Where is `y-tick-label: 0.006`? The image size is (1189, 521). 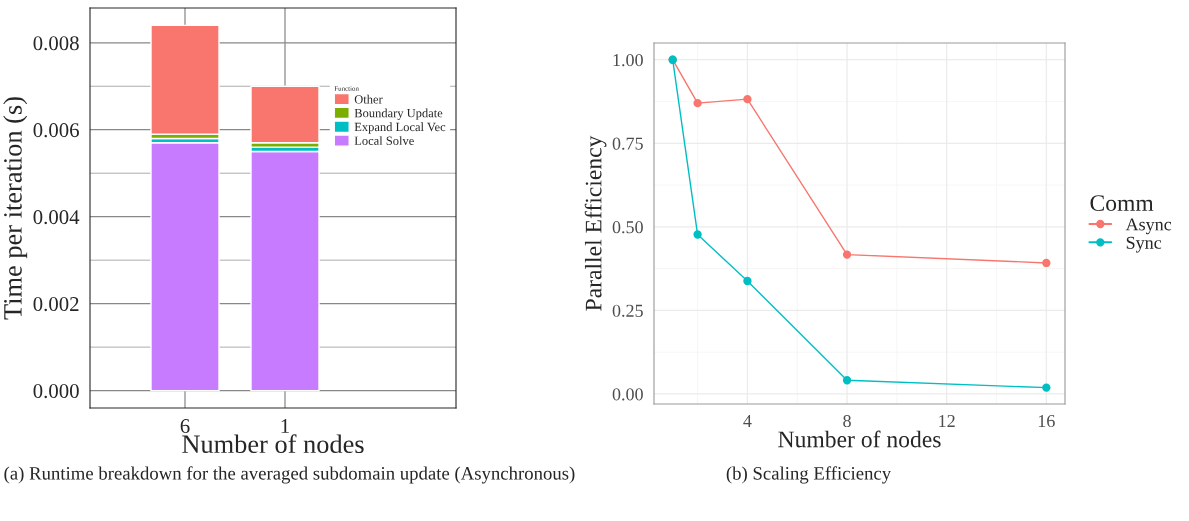 y-tick-label: 0.006 is located at coordinates (56, 130).